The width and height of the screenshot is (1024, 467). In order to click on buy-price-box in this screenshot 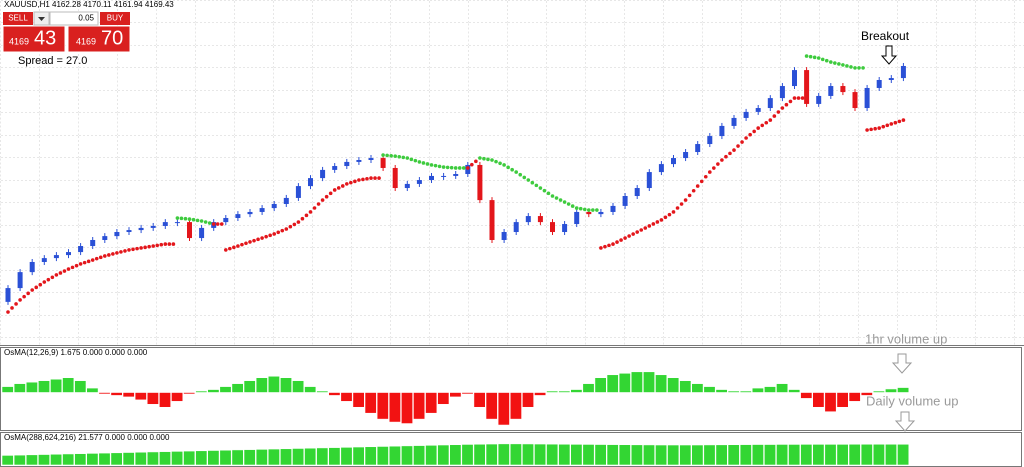, I will do `click(99, 39)`.